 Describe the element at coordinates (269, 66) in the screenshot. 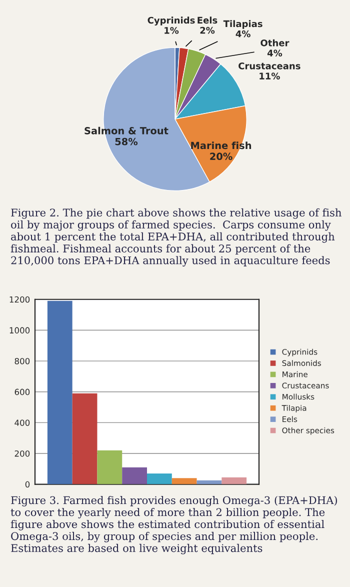

I see `slice-label: Crustaceans` at that location.